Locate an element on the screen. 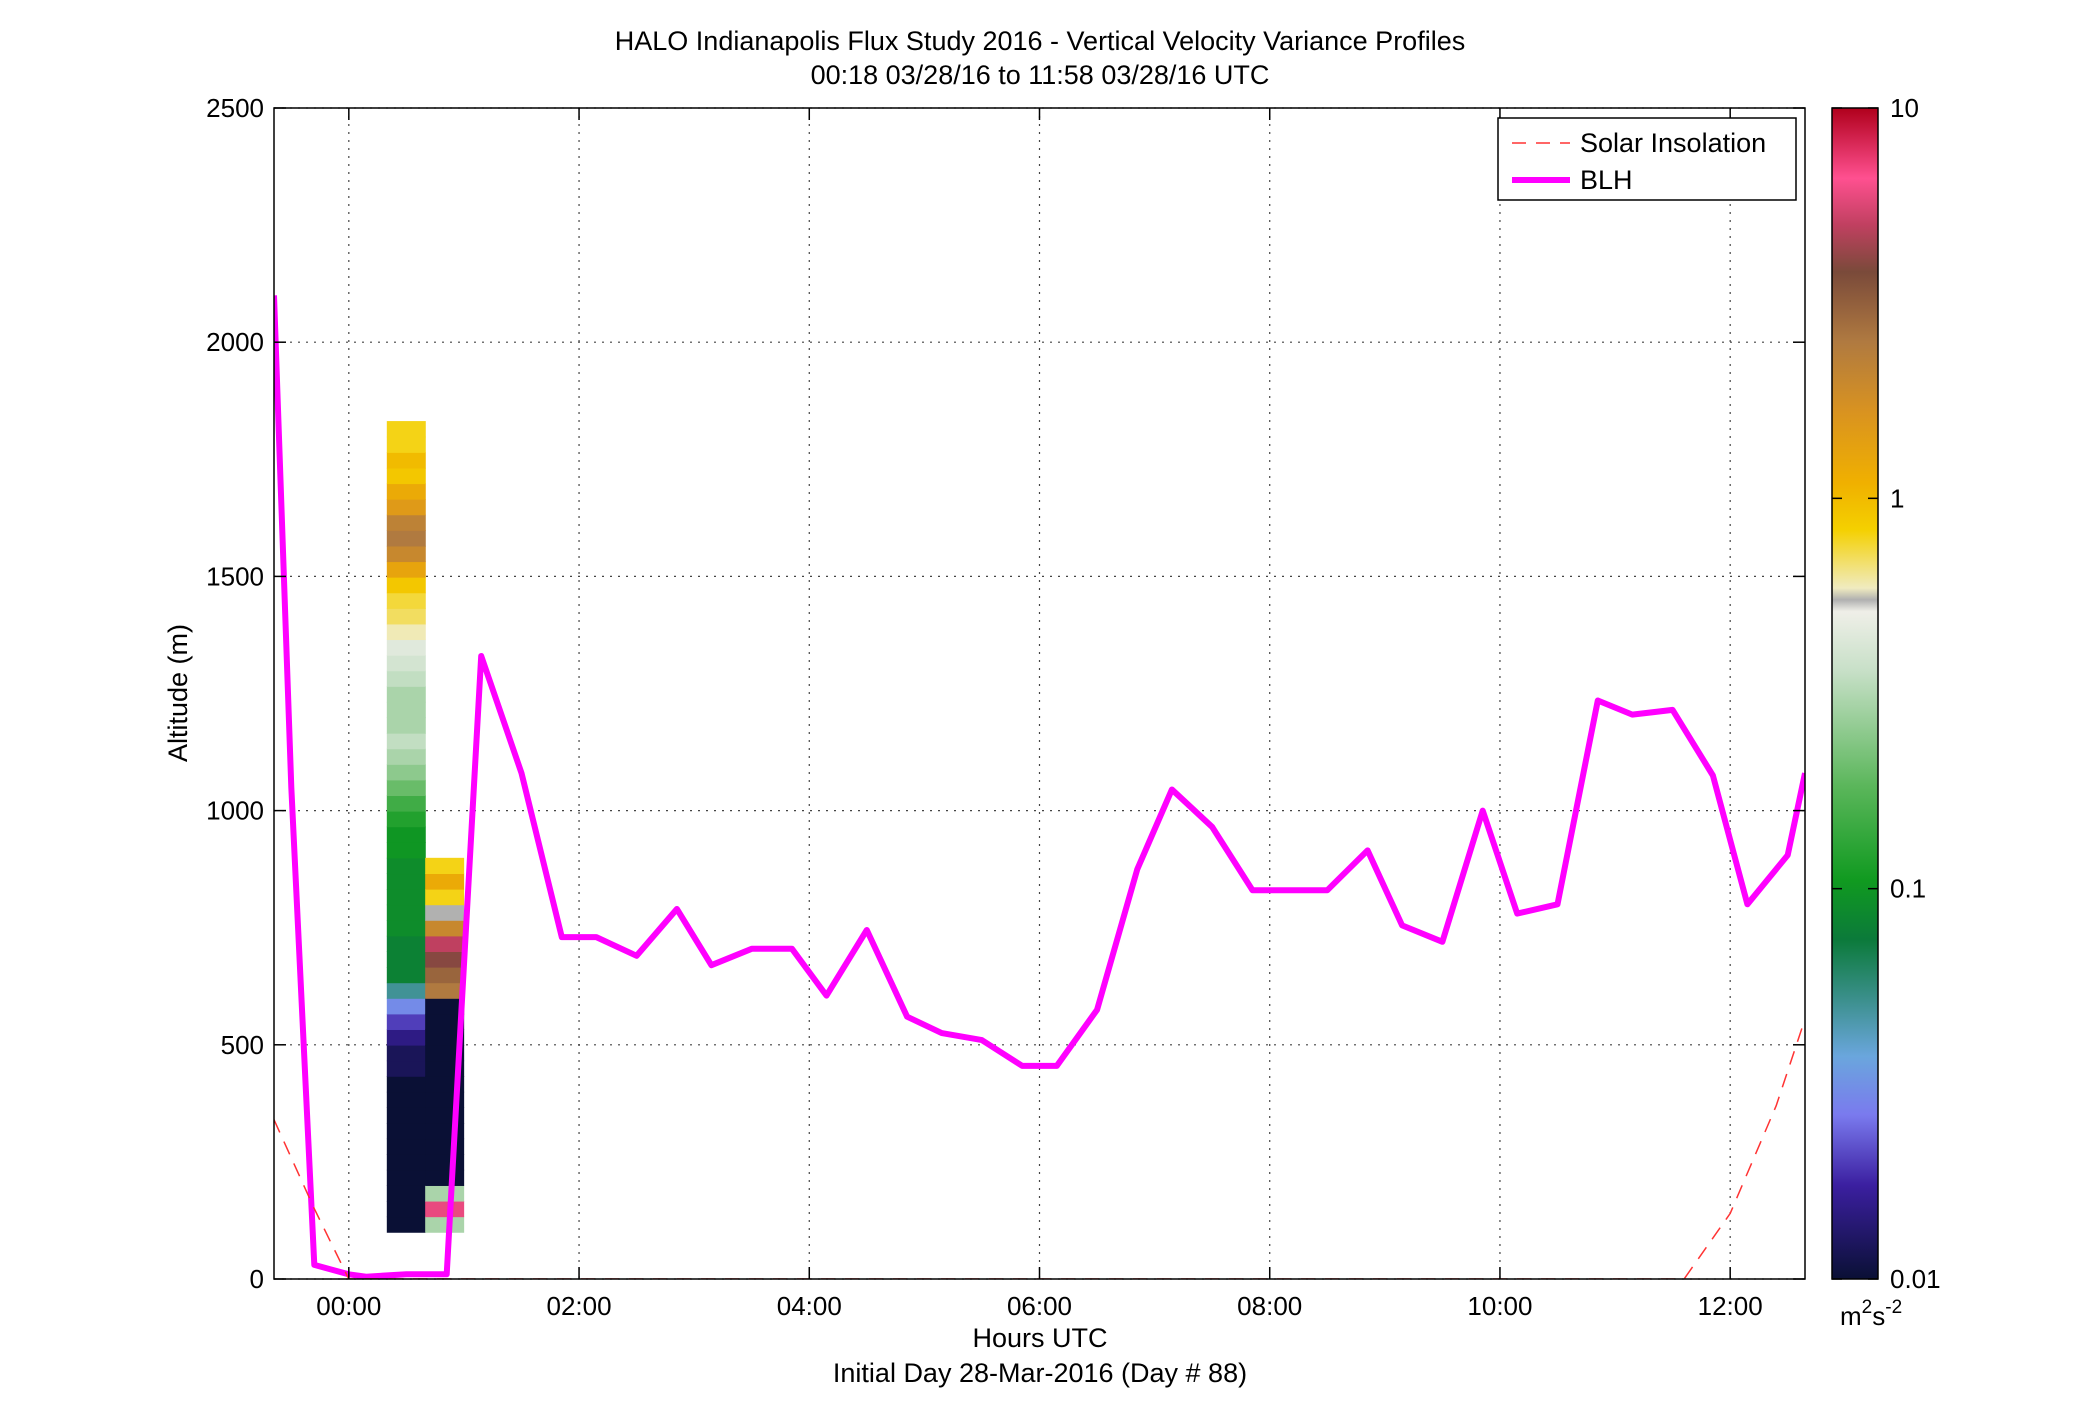 The width and height of the screenshot is (2098, 1425). y-tick-label: 1500 is located at coordinates (235, 576).